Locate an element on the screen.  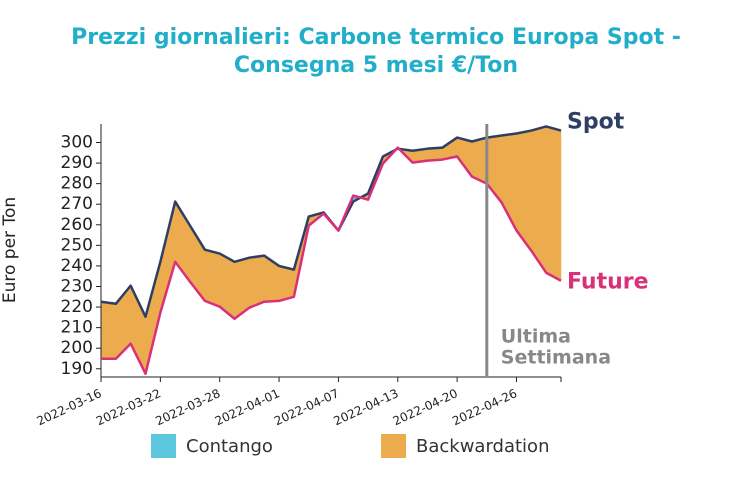
x-tick-label: 2022-04-26 is located at coordinates (484, 407).